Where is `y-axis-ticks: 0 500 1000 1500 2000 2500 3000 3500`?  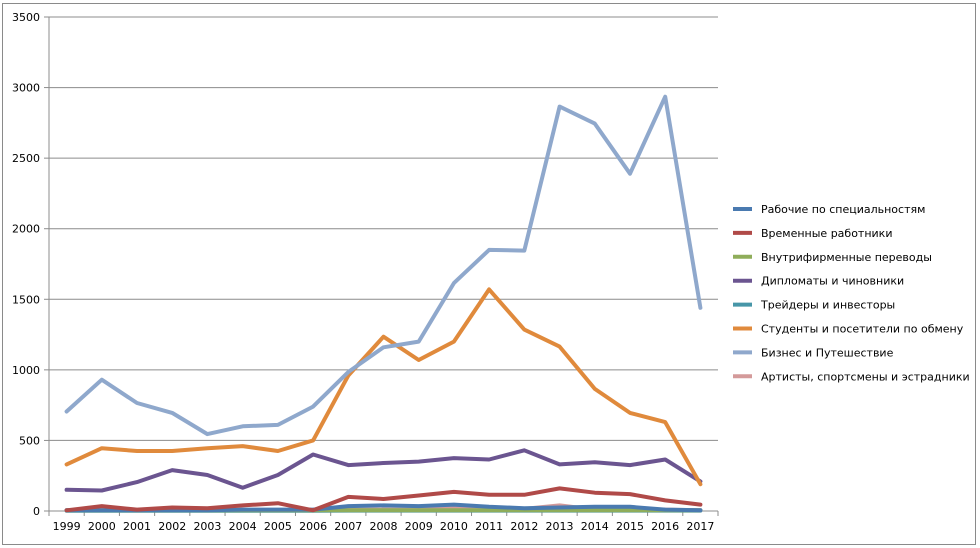 y-axis-ticks: 0 500 1000 1500 2000 2500 3000 3500 is located at coordinates (30, 264).